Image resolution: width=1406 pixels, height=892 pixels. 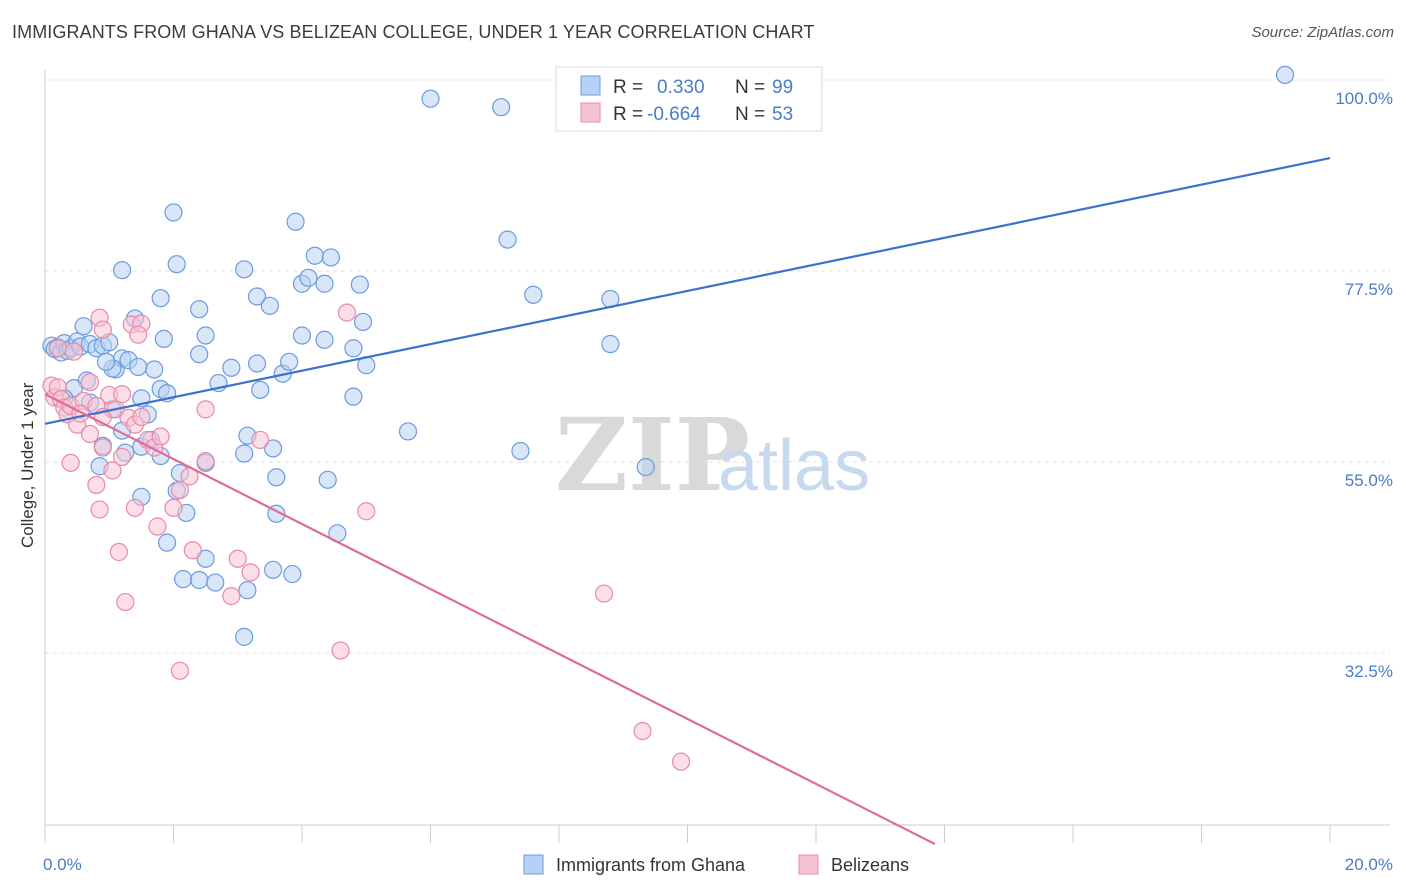 What do you see at coordinates (681, 87) in the screenshot?
I see `legend-r-value-1: 0.330` at bounding box center [681, 87].